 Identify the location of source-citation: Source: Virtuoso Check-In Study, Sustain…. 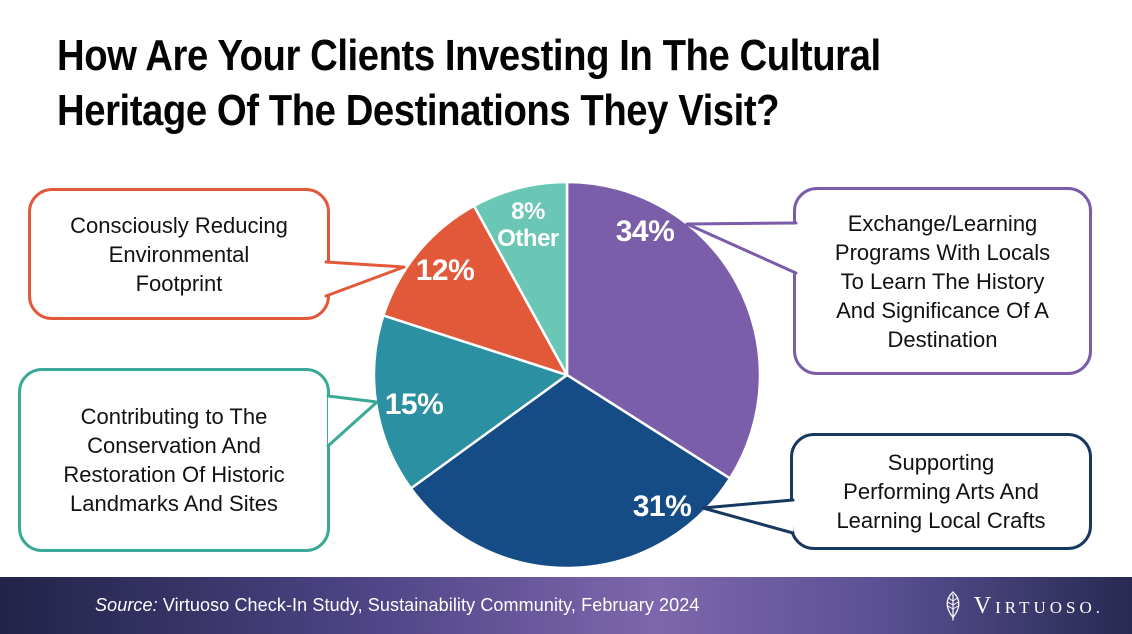
(349, 605).